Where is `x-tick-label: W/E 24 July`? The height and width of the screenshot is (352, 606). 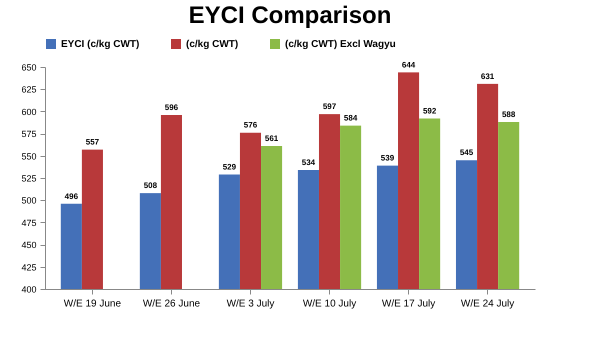
x-tick-label: W/E 24 July is located at coordinates (487, 304).